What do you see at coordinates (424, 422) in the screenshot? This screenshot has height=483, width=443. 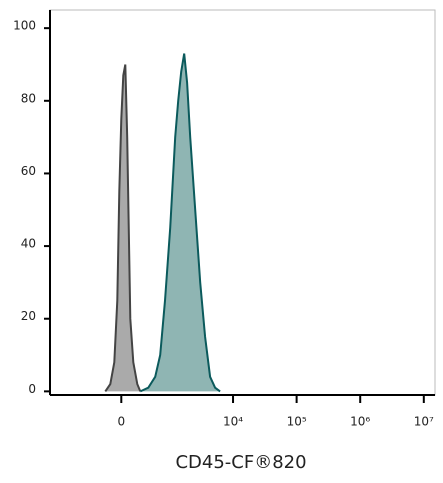 I see `x-tick-label: 10⁷` at bounding box center [424, 422].